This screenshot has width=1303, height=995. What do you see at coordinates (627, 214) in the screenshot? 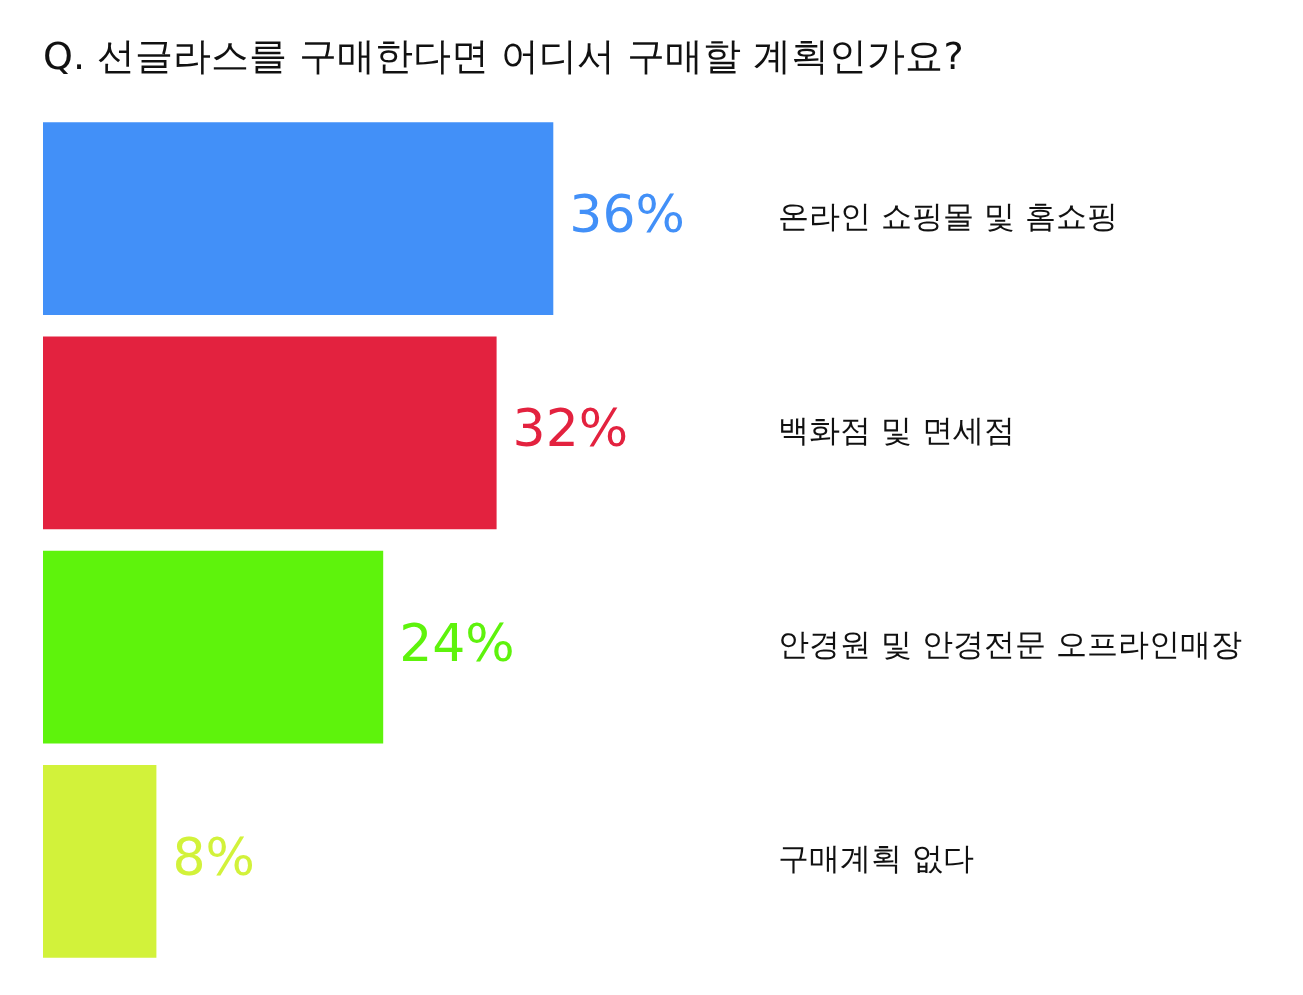
I see `data-label: 36%` at bounding box center [627, 214].